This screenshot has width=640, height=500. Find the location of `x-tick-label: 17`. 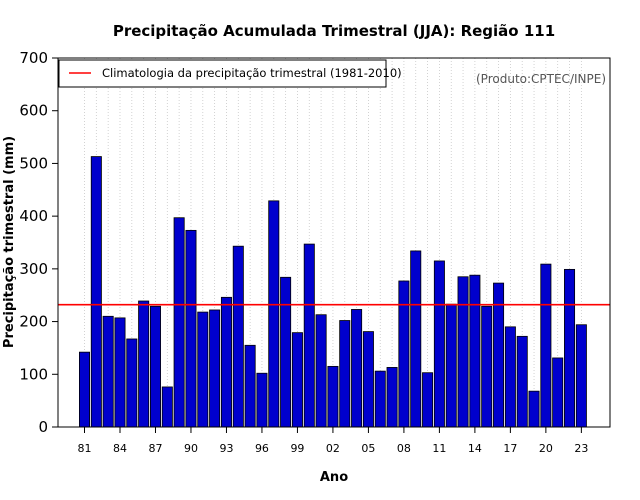

x-tick-label: 17 is located at coordinates (510, 448).